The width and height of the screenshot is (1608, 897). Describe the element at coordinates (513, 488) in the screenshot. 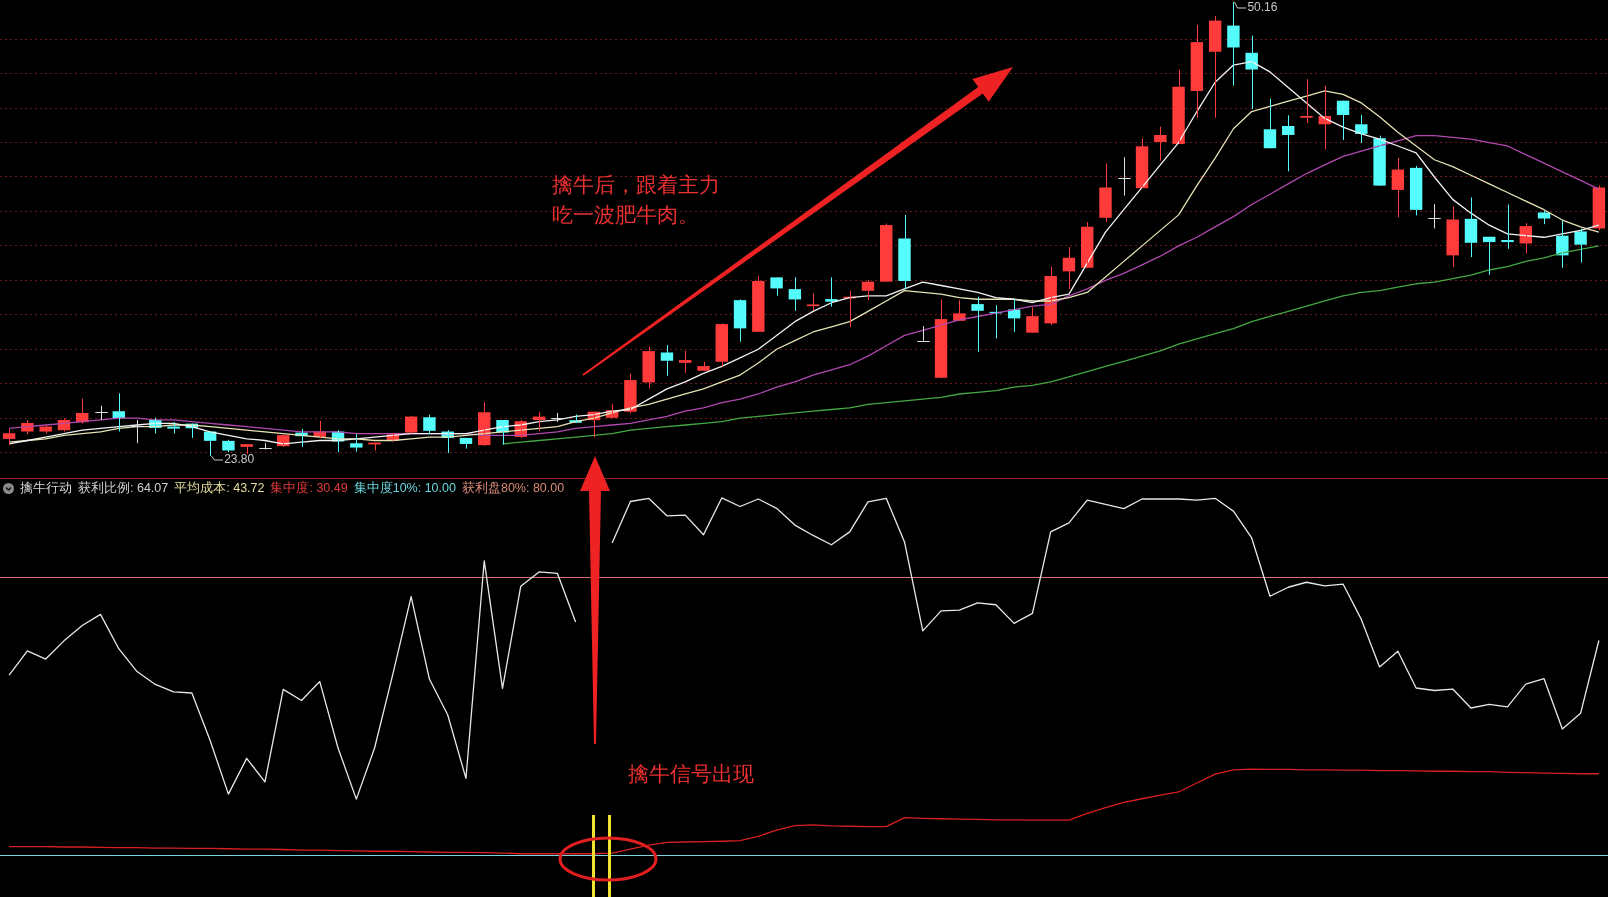

I see `text: 获利盘80%: 80.00` at that location.